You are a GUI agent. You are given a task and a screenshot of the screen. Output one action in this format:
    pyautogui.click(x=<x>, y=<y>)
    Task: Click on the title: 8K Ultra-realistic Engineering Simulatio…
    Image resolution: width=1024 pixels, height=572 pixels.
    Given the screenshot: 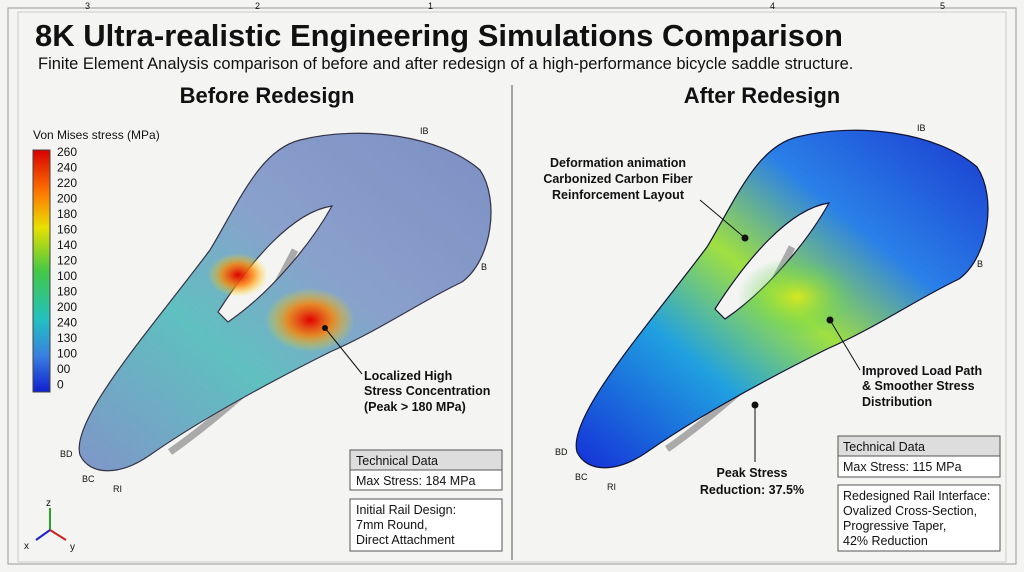 What is the action you would take?
    pyautogui.click(x=439, y=35)
    